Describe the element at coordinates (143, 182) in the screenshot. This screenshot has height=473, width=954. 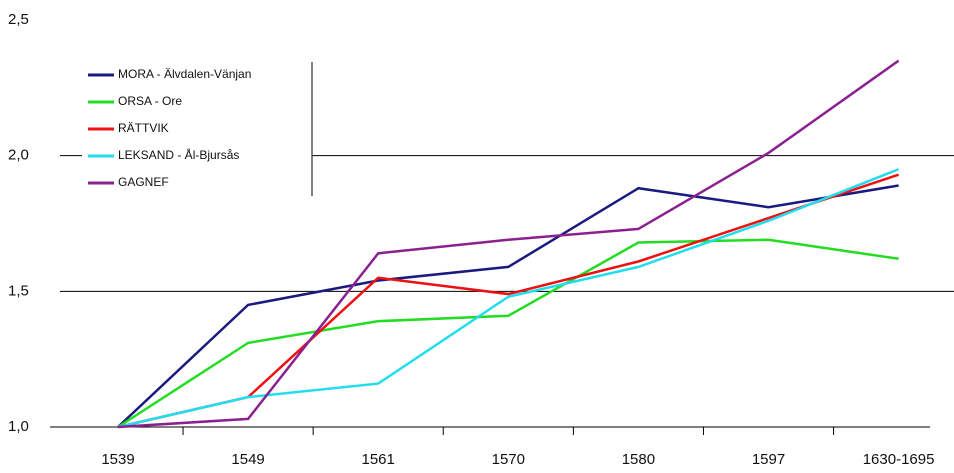
I see `legend-label: GAGNEF` at that location.